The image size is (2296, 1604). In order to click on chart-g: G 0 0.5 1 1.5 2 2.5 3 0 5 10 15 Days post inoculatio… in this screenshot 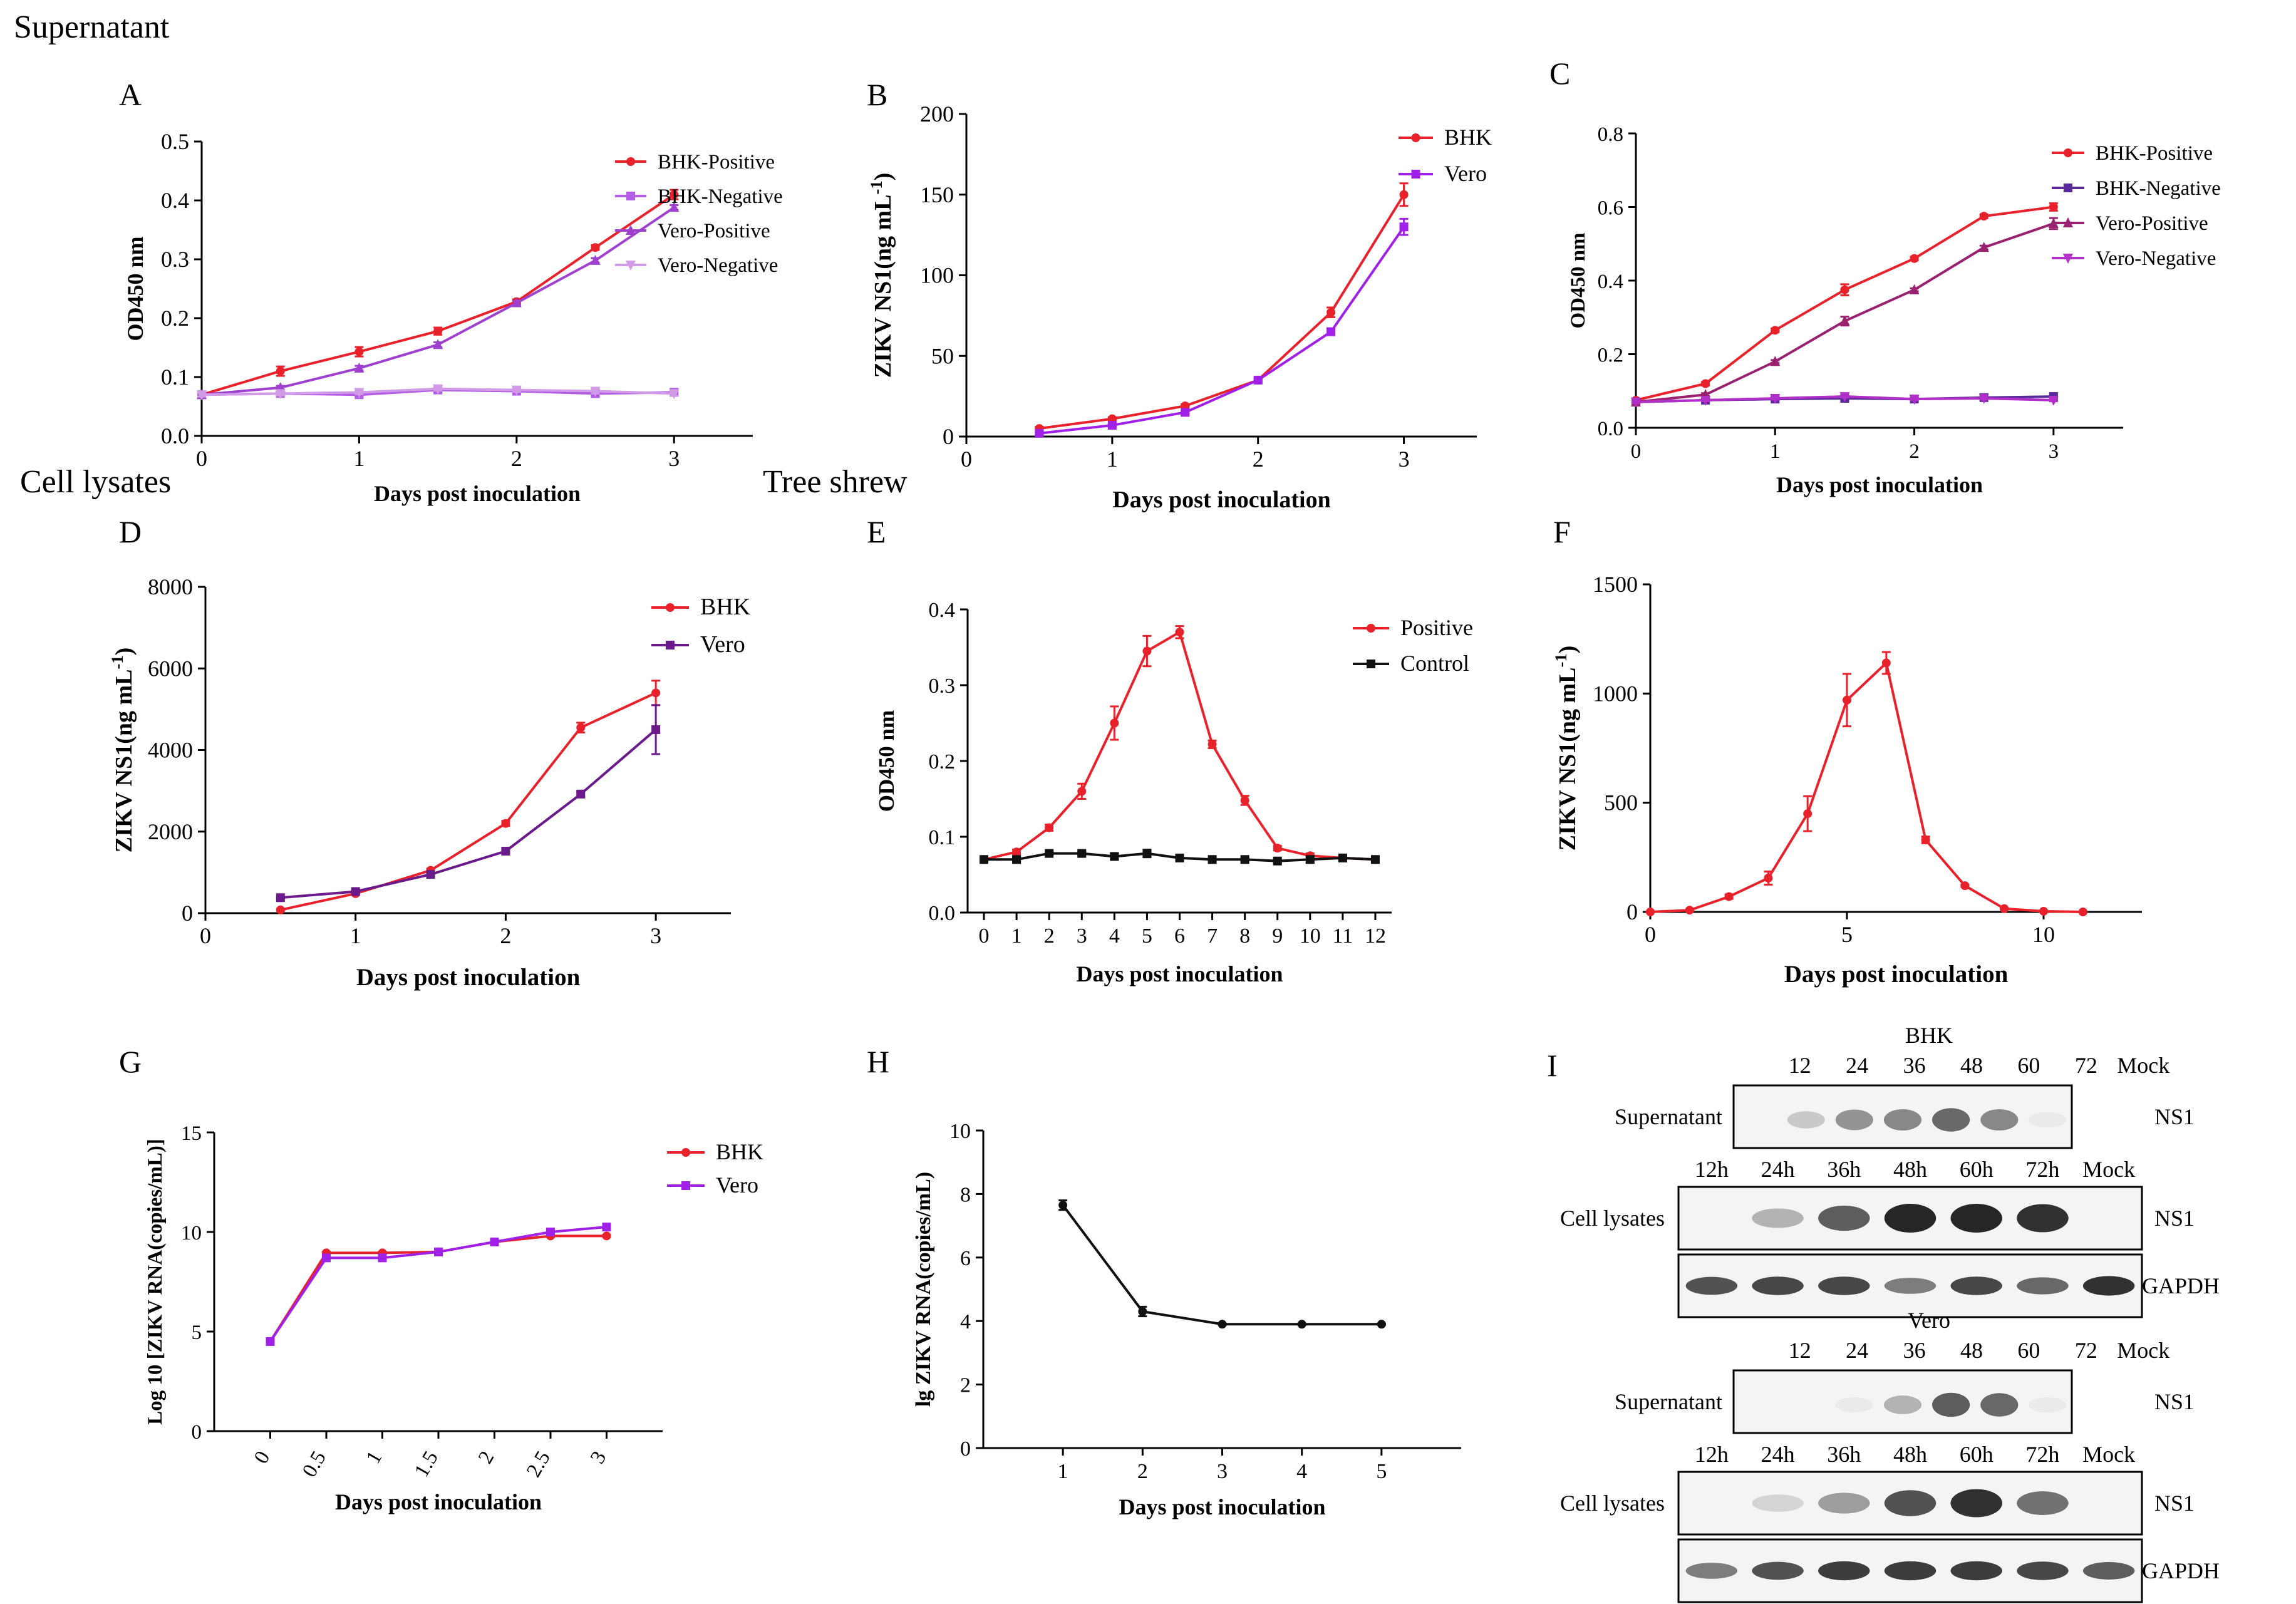, I will do `click(441, 1279)`.